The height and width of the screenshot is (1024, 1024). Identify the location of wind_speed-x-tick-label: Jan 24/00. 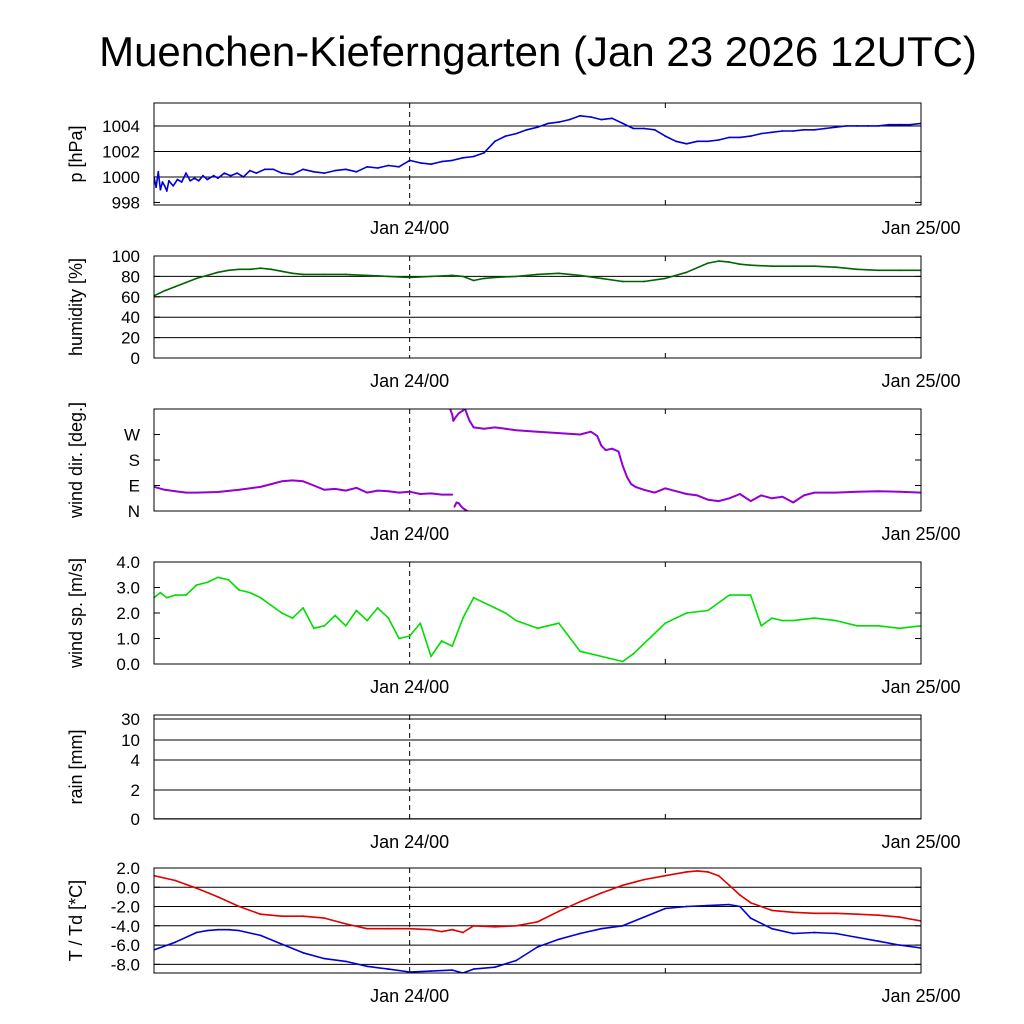
(409, 687).